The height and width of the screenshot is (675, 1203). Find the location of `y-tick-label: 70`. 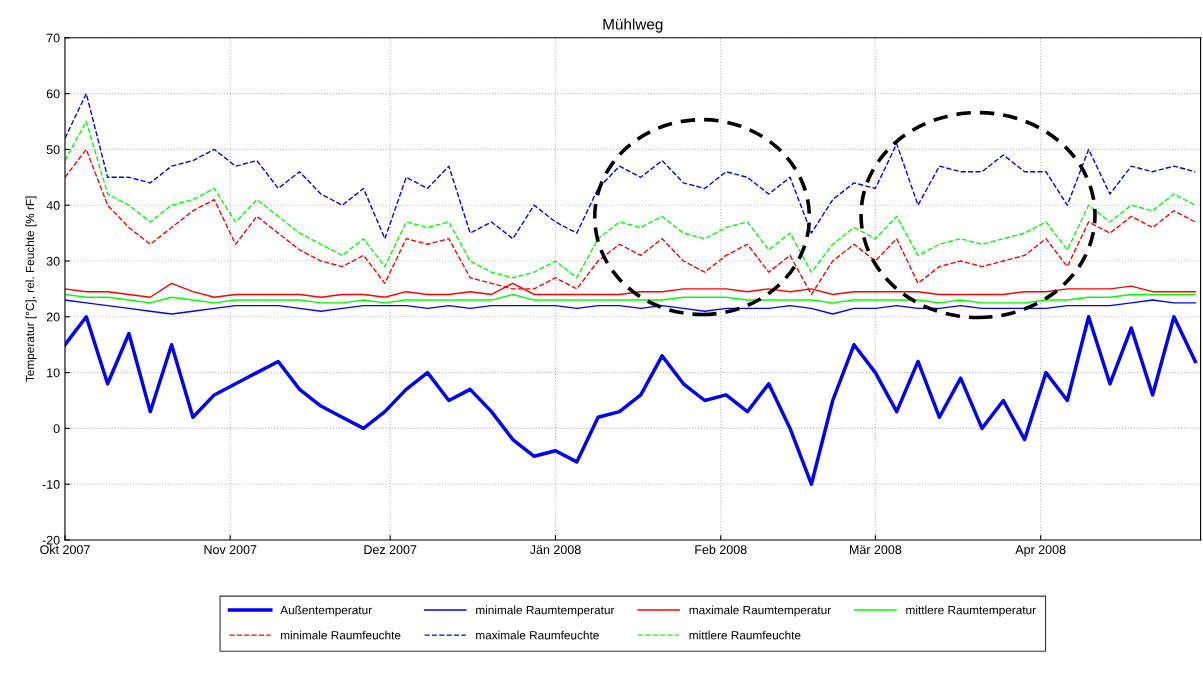

y-tick-label: 70 is located at coordinates (53, 38).